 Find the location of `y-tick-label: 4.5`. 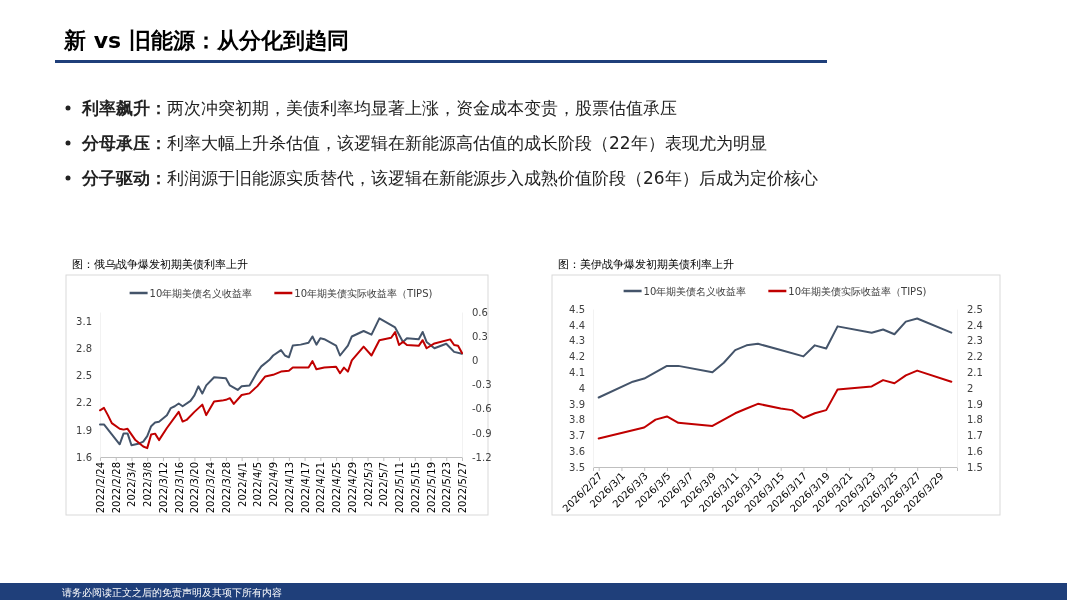

y-tick-label: 4.5 is located at coordinates (577, 309).